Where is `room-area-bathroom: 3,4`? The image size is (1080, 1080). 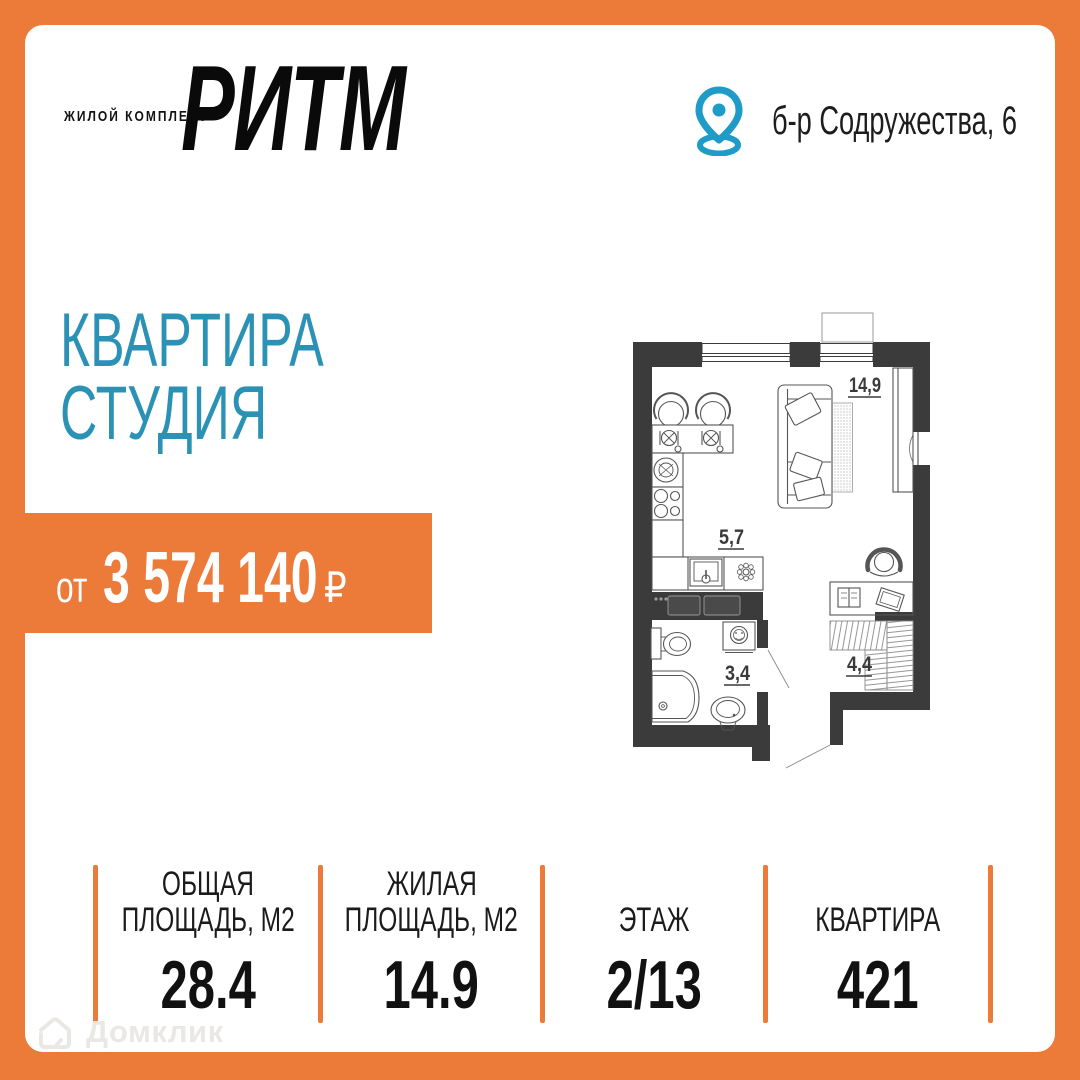
room-area-bathroom: 3,4 is located at coordinates (737, 673).